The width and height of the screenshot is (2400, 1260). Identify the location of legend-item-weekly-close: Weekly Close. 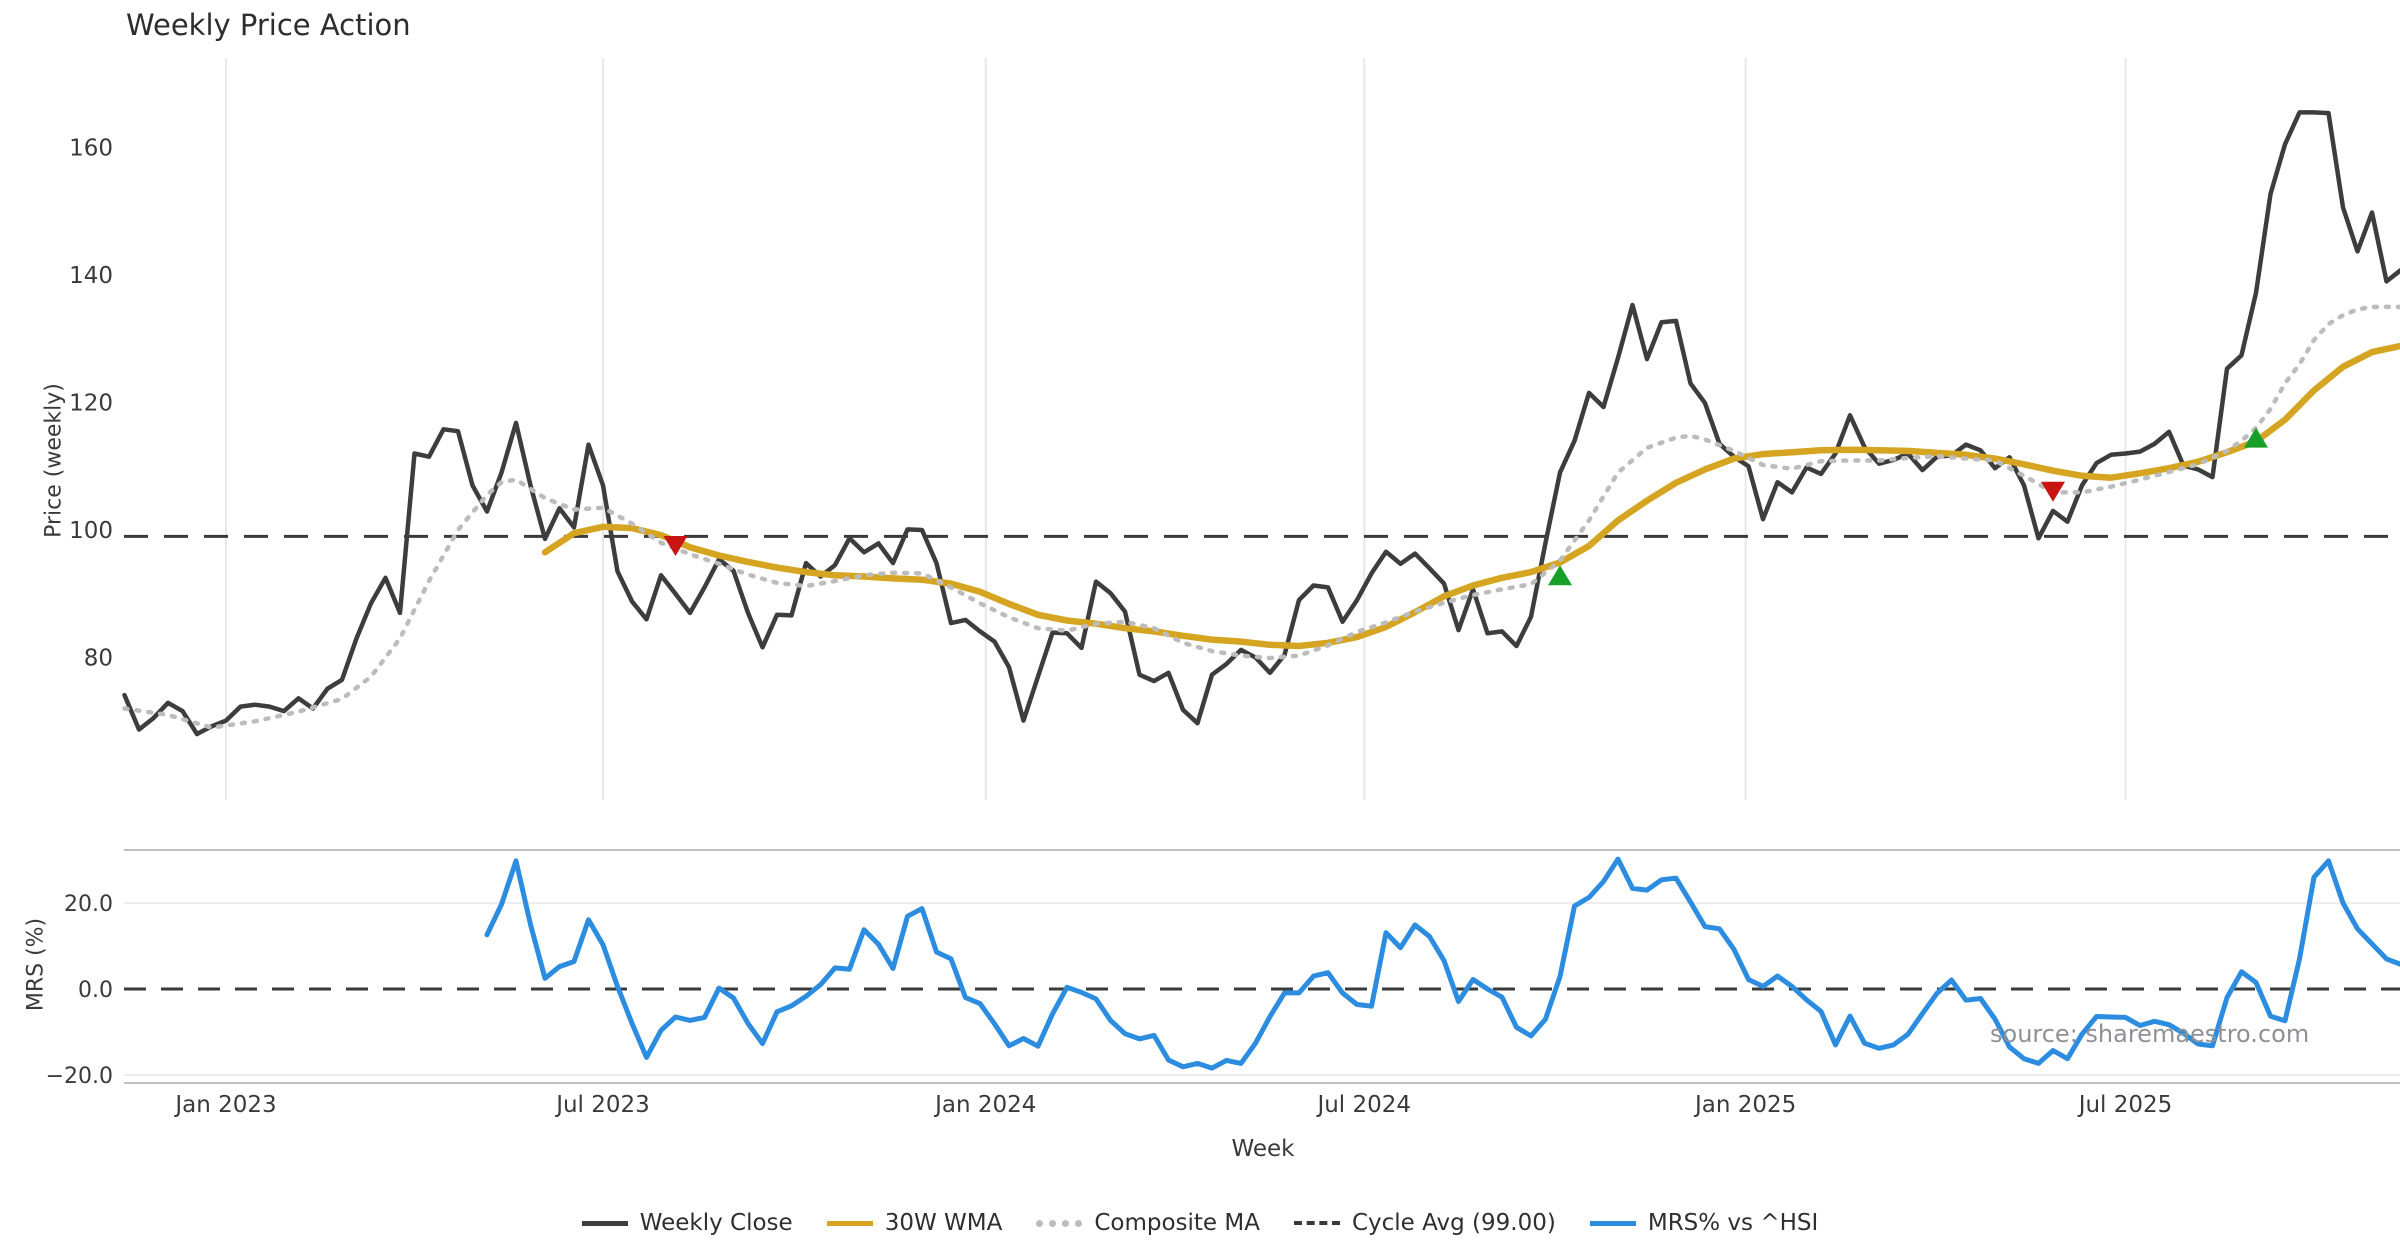
(687, 1223).